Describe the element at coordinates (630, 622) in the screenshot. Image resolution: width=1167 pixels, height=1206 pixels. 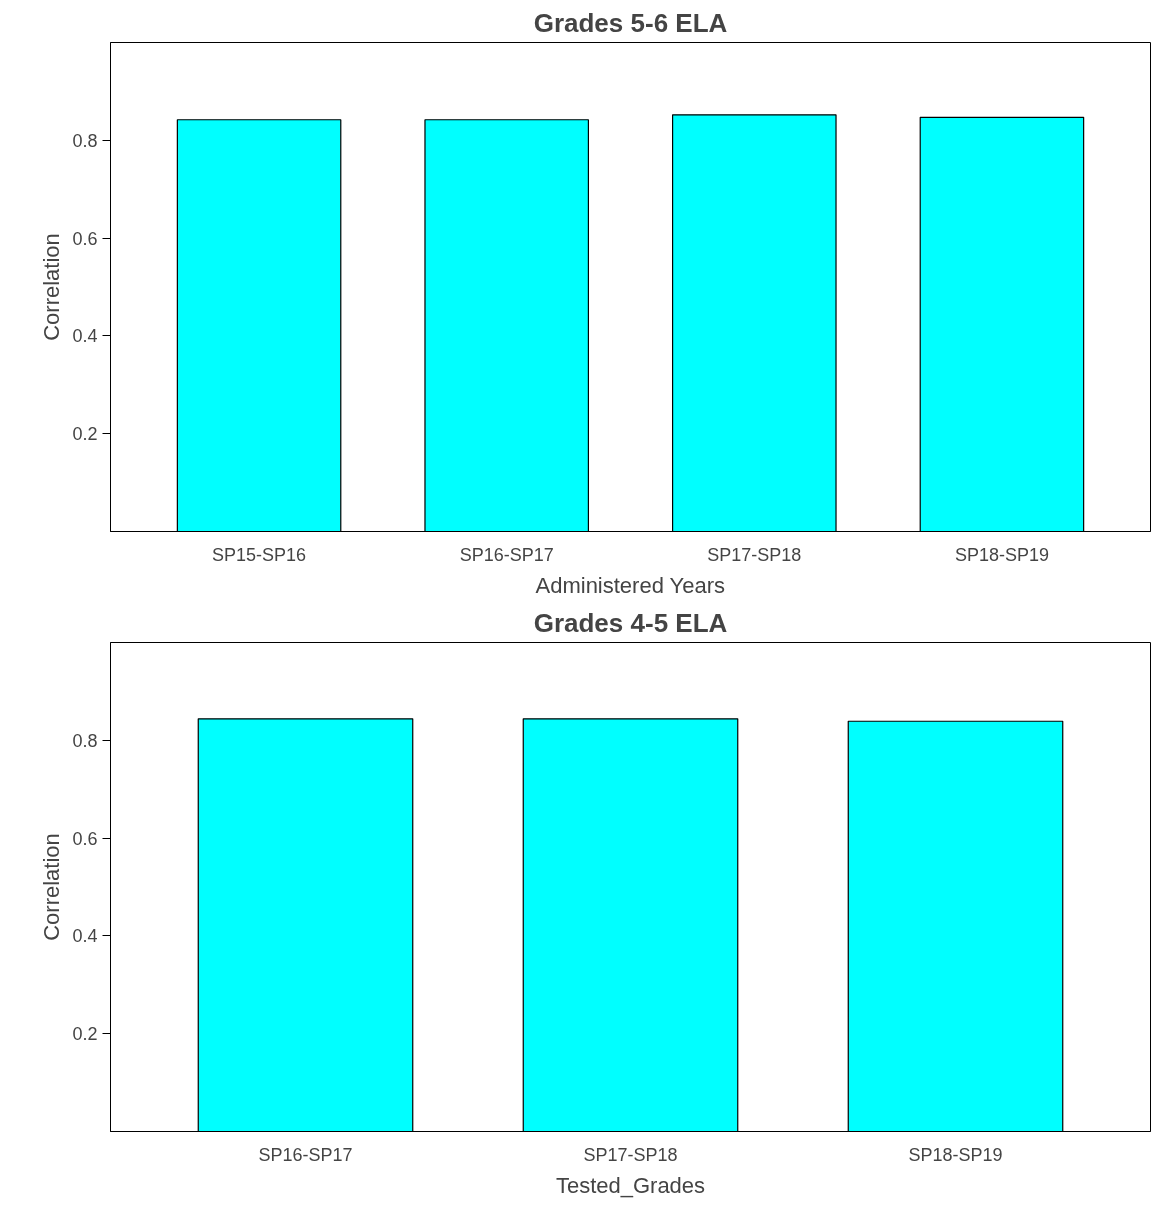
I see `chart-title: Grades 4-5 ELA` at that location.